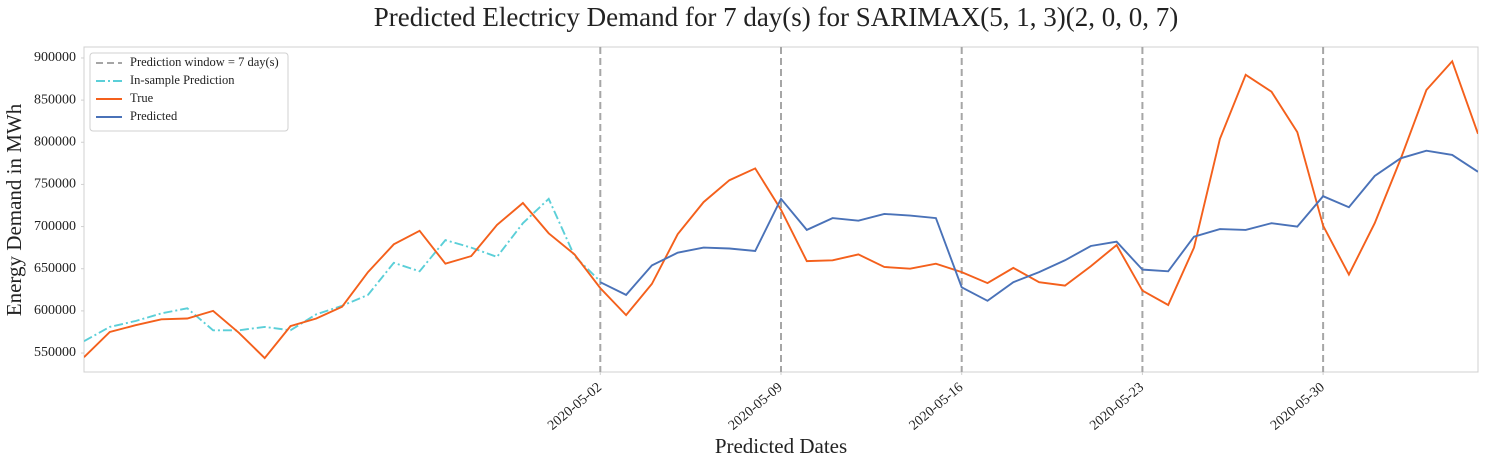 This screenshot has height=466, width=1490. What do you see at coordinates (182, 80) in the screenshot?
I see `legend-label: In-sample Prediction` at bounding box center [182, 80].